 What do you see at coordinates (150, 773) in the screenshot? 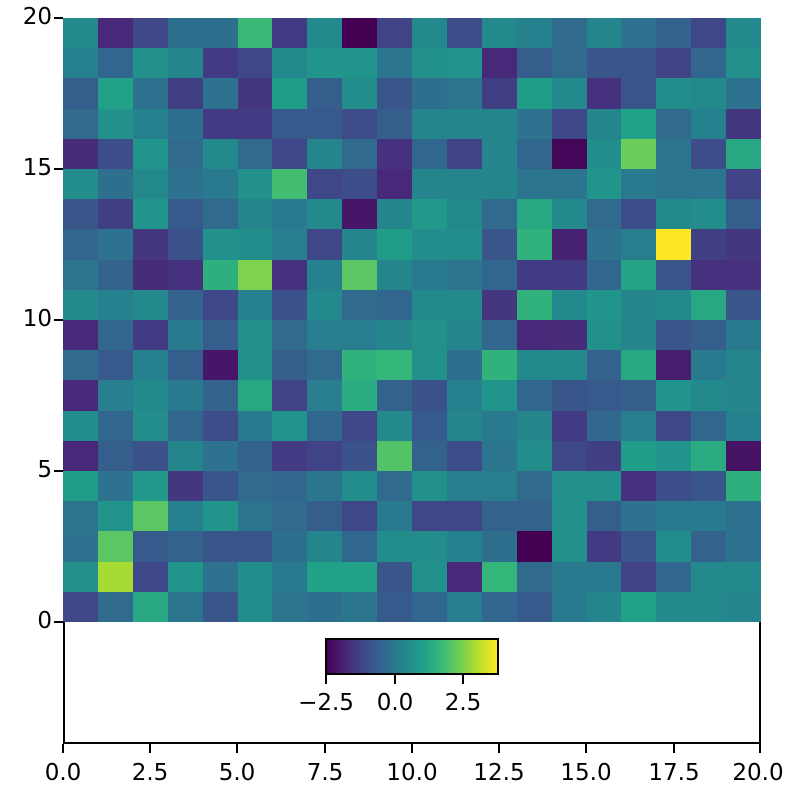
I see `x-tick-label-2-5: 2.5` at bounding box center [150, 773].